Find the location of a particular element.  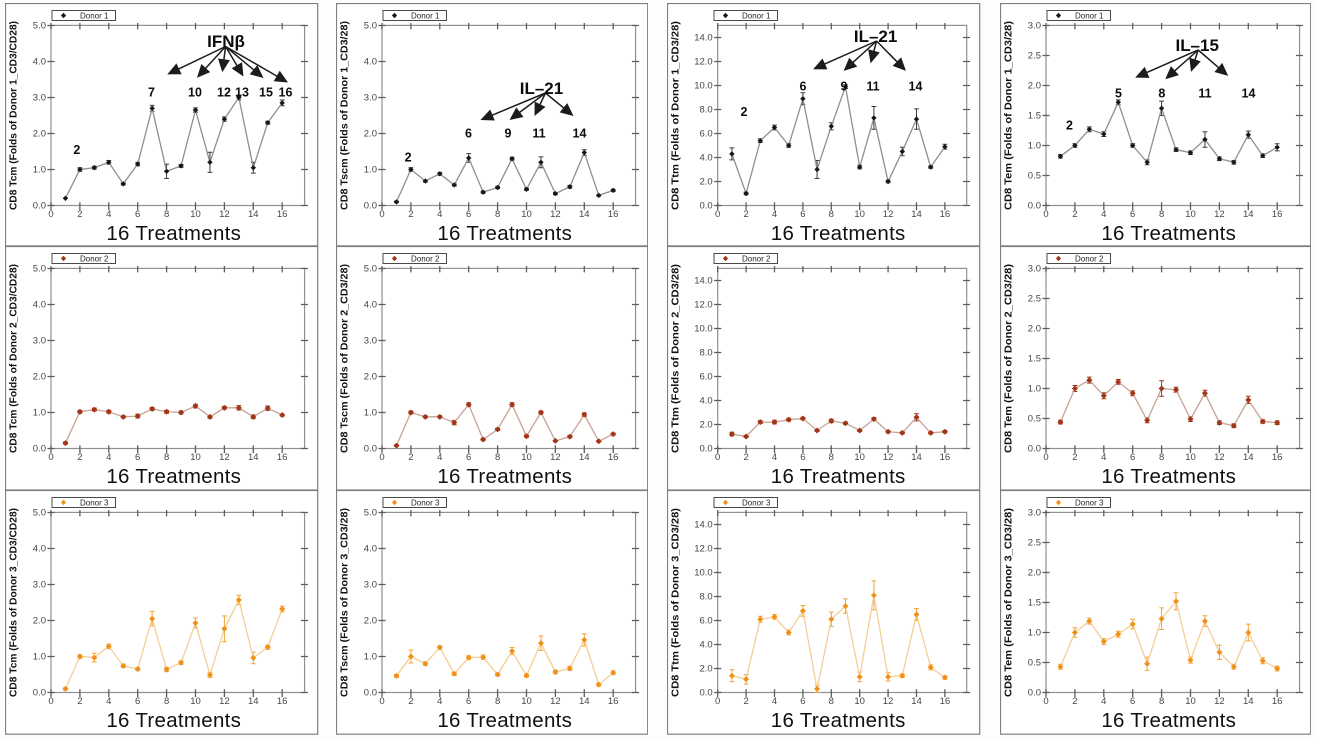

svg-text:CD8 Ttm (Folds of Donor 1_CD3/: CD8 Ttm (Folds of Donor 1_CD3/28) is located at coordinates (676, 115).